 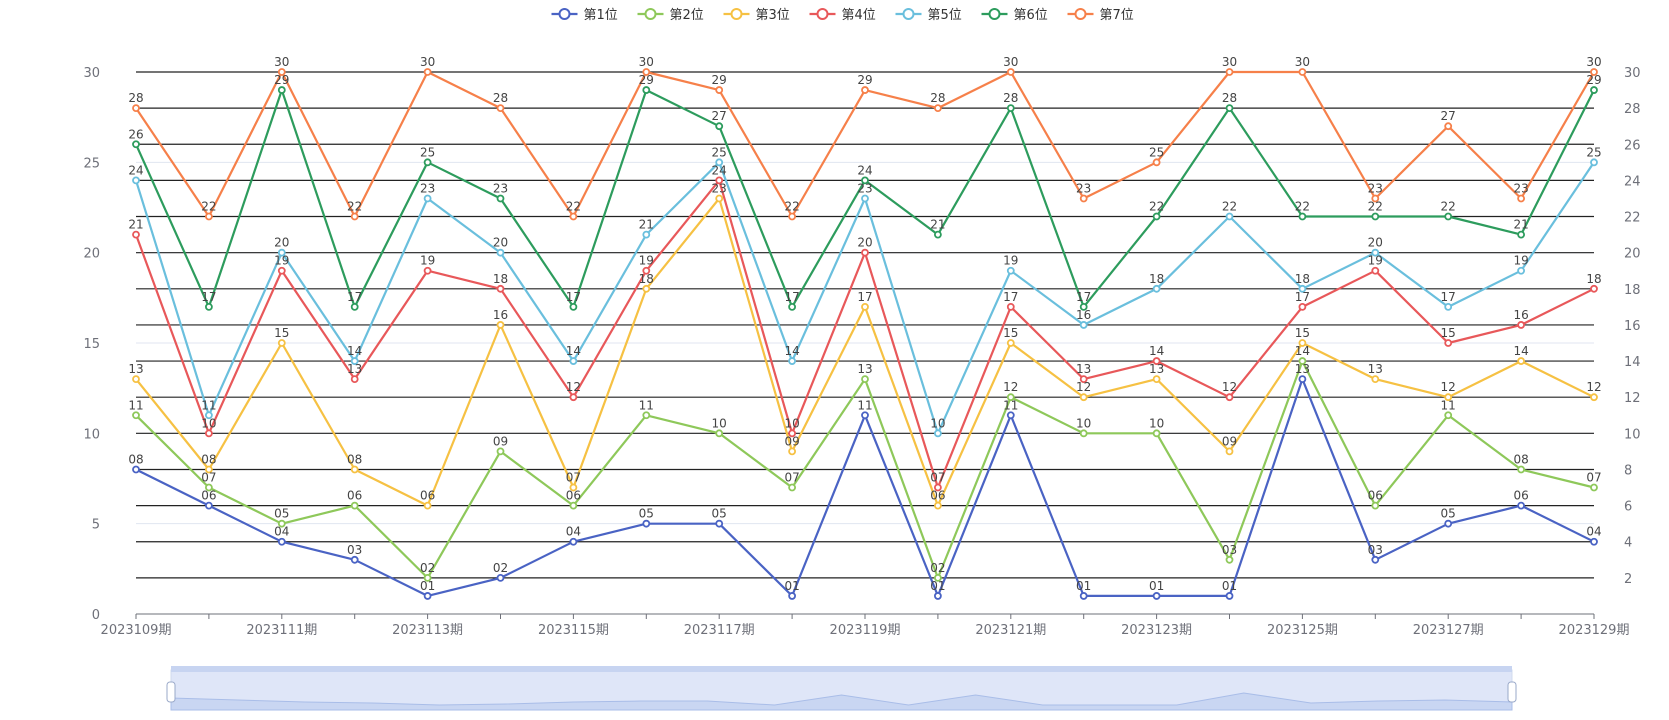 What do you see at coordinates (773, 15) in the screenshot?
I see `legend-label: 第3位` at bounding box center [773, 15].